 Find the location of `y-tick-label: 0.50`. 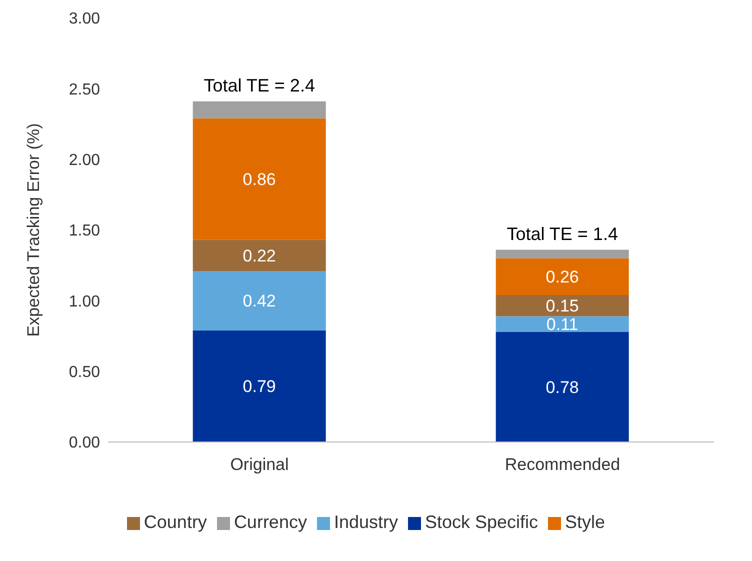

y-tick-label: 0.50 is located at coordinates (84, 373).